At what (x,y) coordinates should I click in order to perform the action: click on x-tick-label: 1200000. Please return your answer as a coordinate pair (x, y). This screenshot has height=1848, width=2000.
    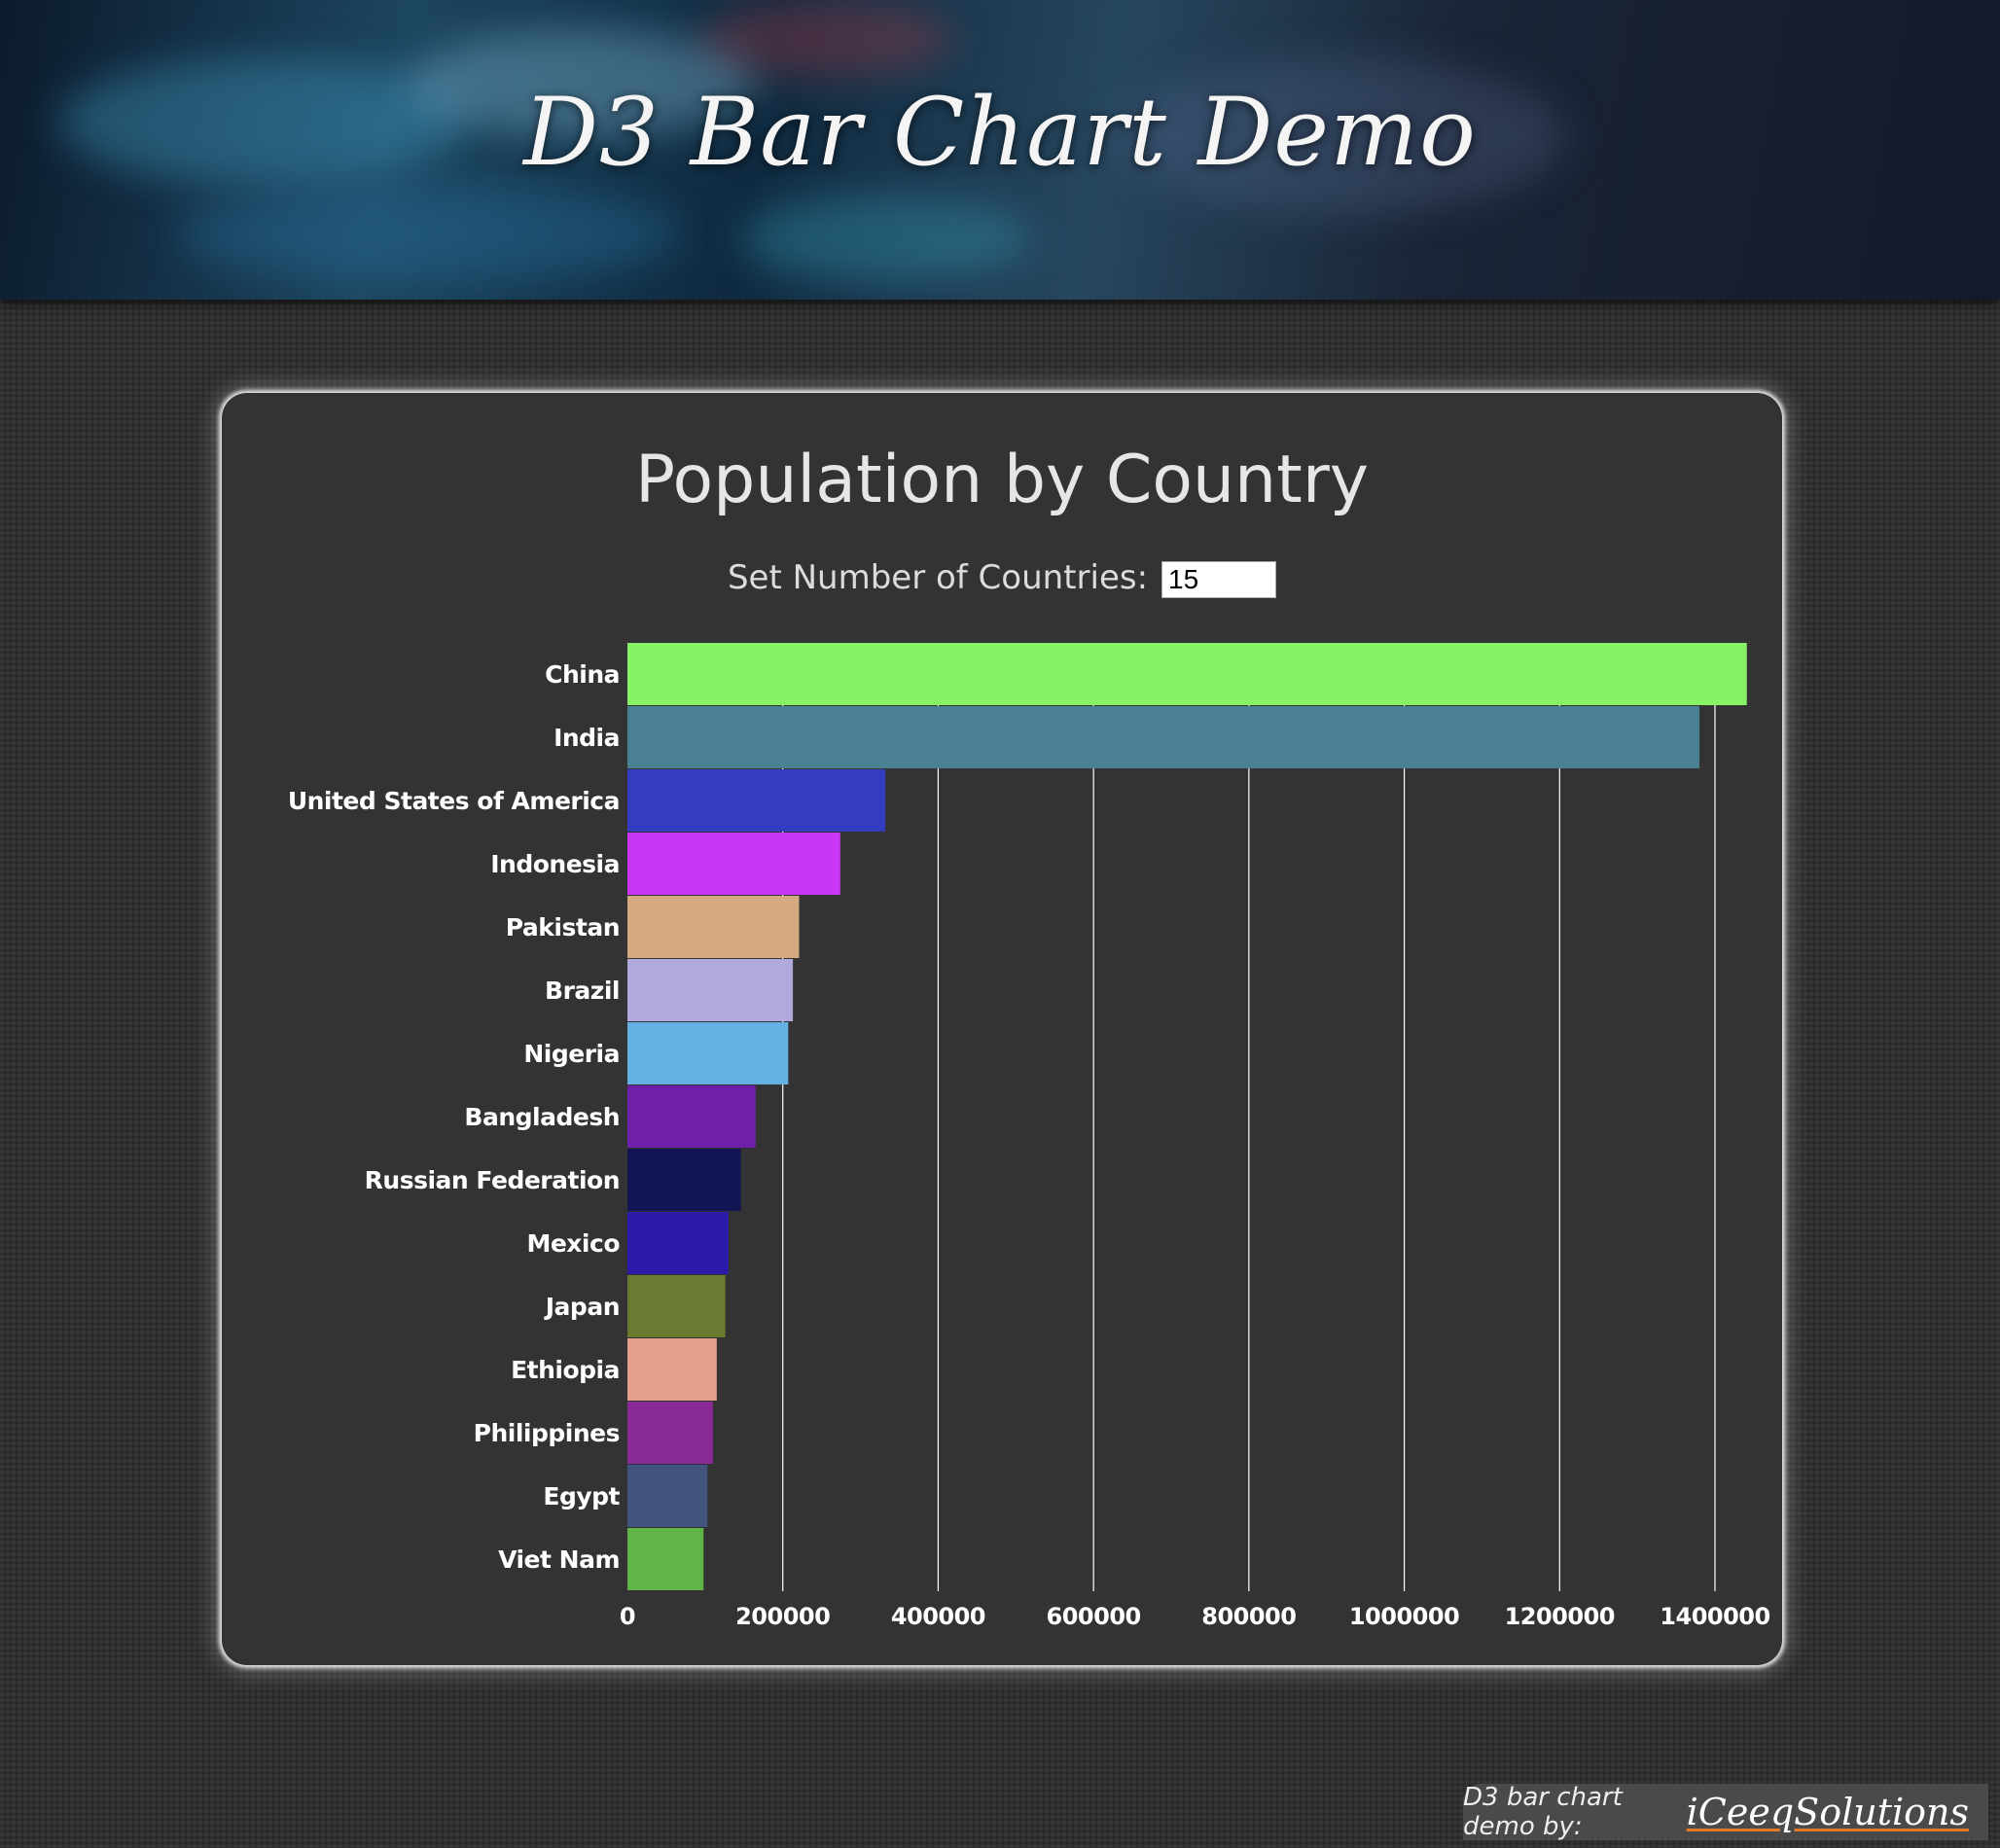
    Looking at the image, I should click on (1560, 1616).